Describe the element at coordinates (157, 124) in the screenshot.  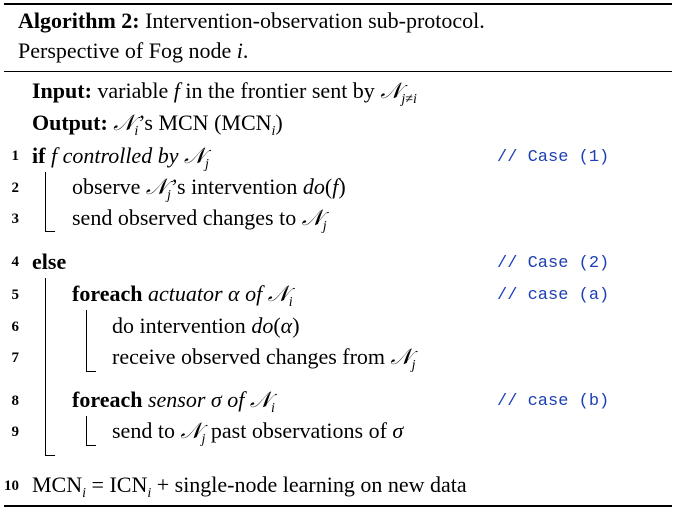
I see `output-line: Output: 𝒩i’s MCN (MCNi)` at that location.